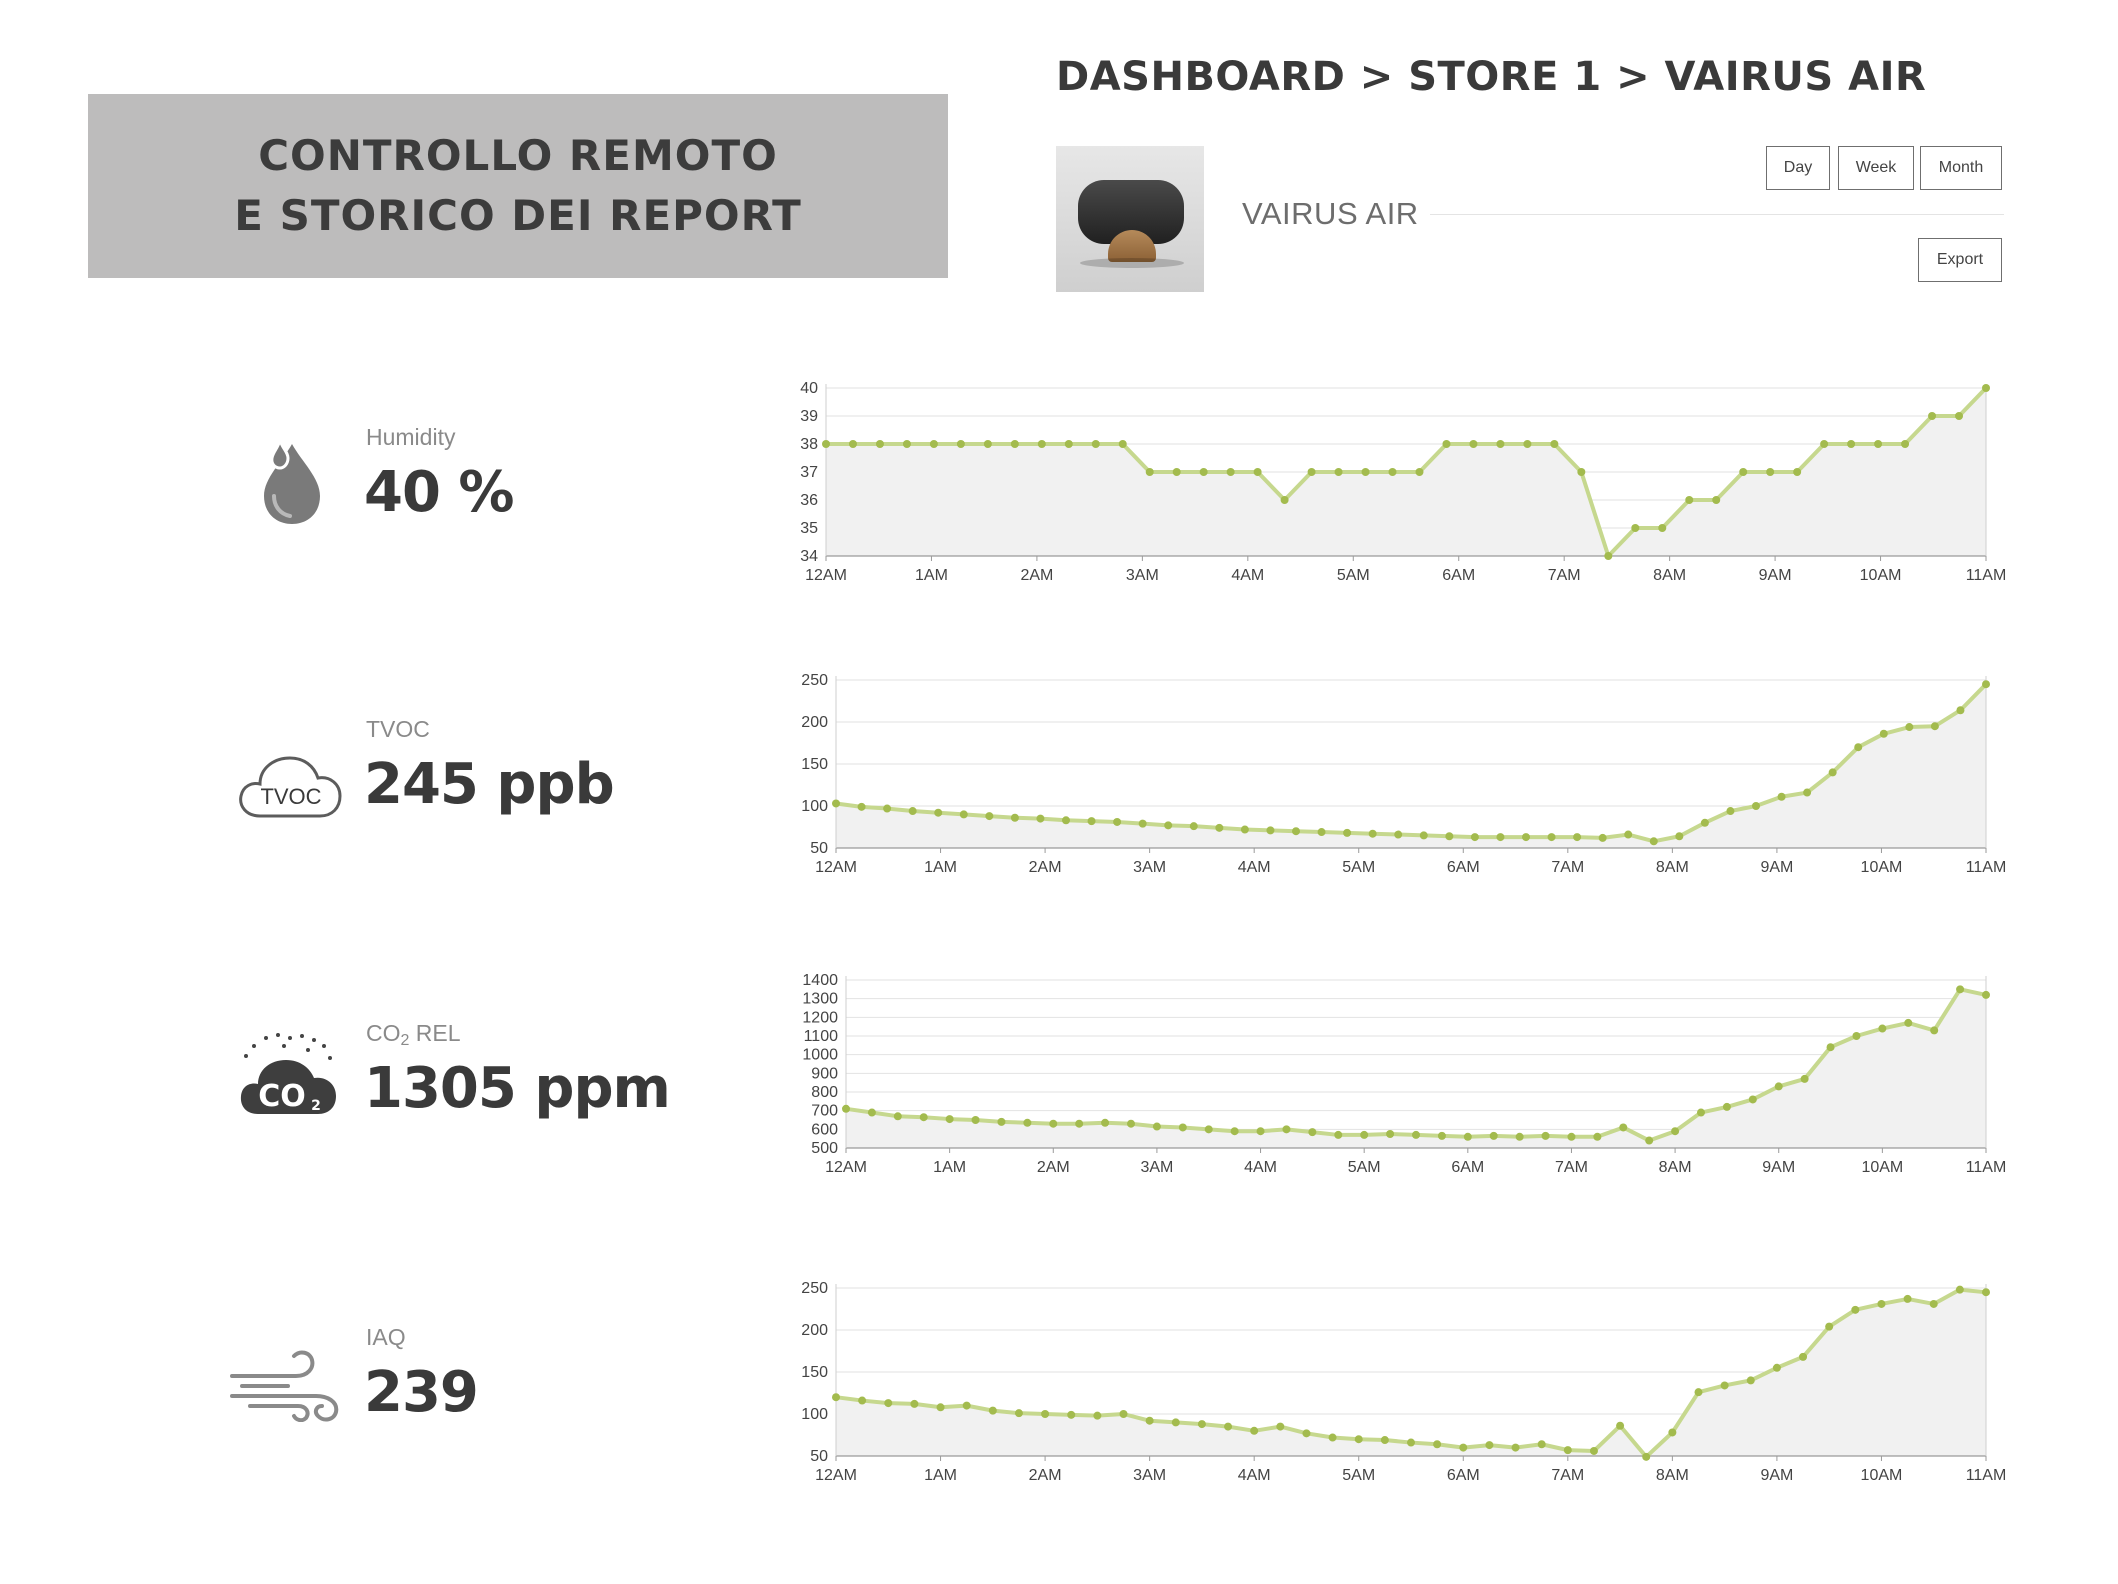 The width and height of the screenshot is (2118, 1584). Describe the element at coordinates (814, 764) in the screenshot. I see `y-tick-label: 150` at that location.